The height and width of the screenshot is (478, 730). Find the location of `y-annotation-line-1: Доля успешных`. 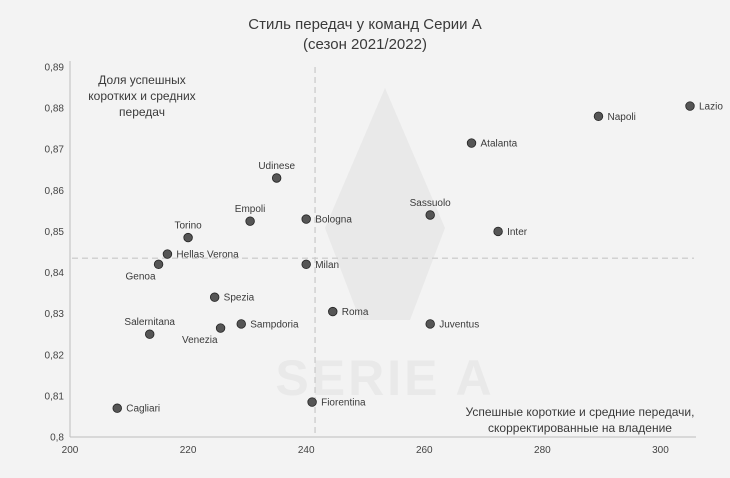

y-annotation-line-1: Доля успешных is located at coordinates (142, 80).